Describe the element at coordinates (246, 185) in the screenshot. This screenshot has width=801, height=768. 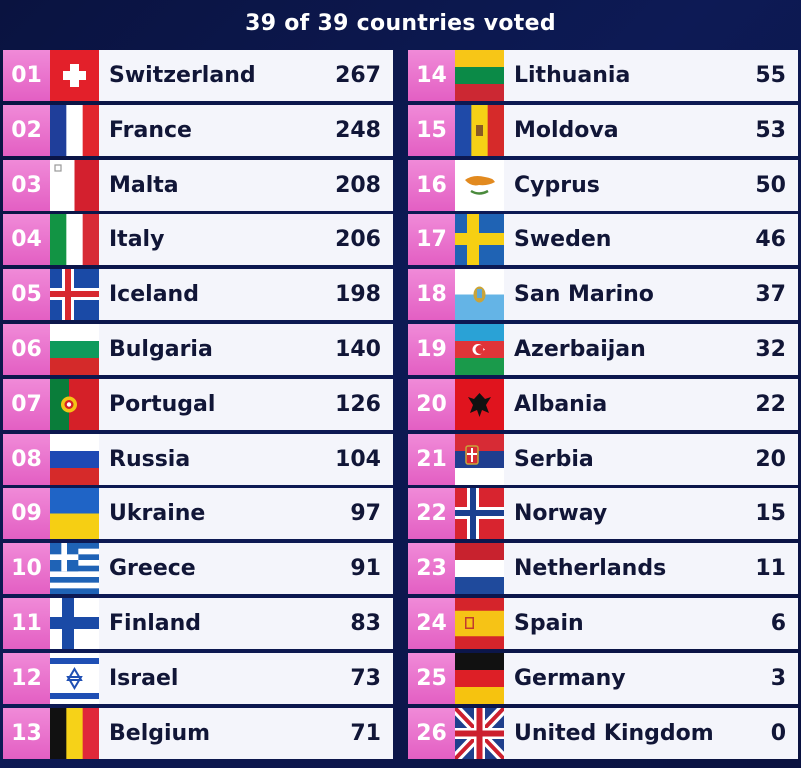
I see `country-bar: Malta 208` at that location.